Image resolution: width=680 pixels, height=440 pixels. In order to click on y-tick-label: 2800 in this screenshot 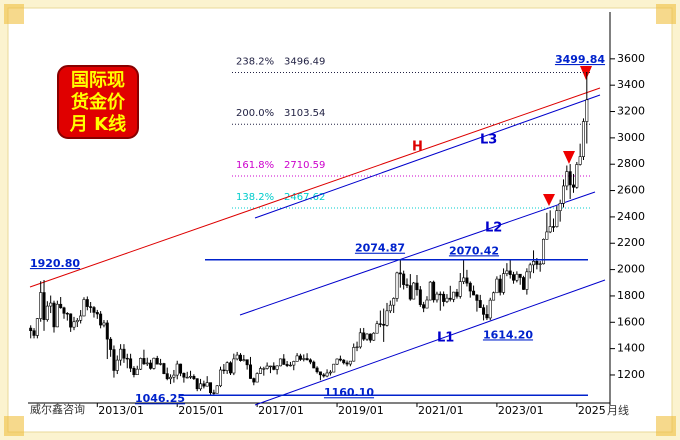, I will do `click(631, 163)`.